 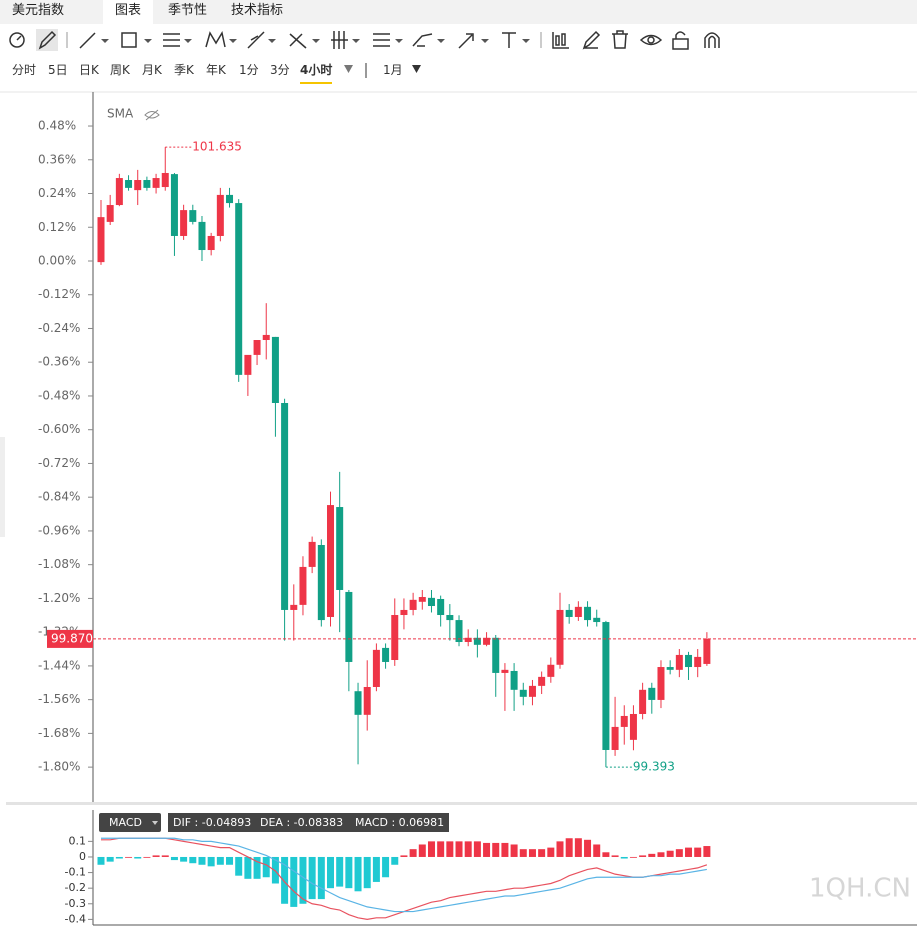 I want to click on y-tick-label: -1.20%, so click(x=59, y=598).